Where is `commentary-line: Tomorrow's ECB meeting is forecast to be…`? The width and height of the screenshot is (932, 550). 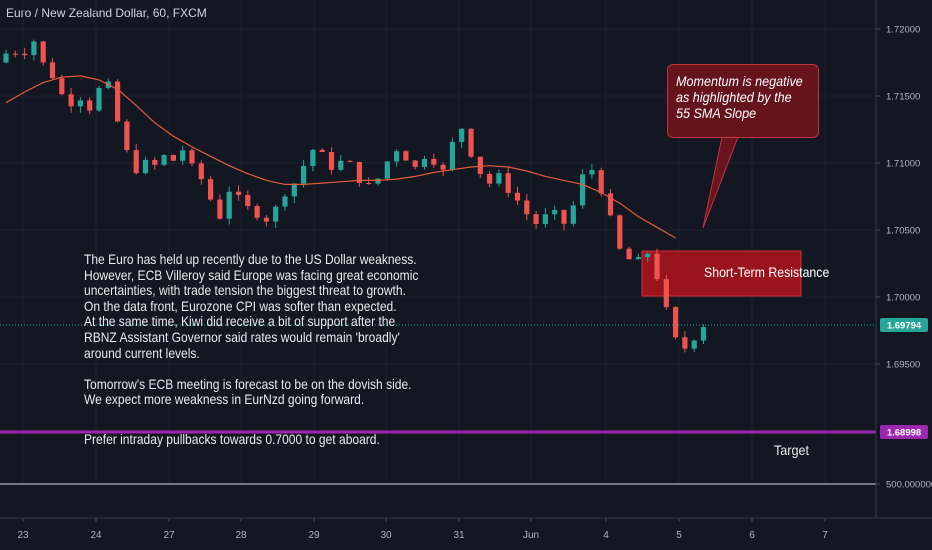 commentary-line: Tomorrow's ECB meeting is forecast to be… is located at coordinates (248, 383).